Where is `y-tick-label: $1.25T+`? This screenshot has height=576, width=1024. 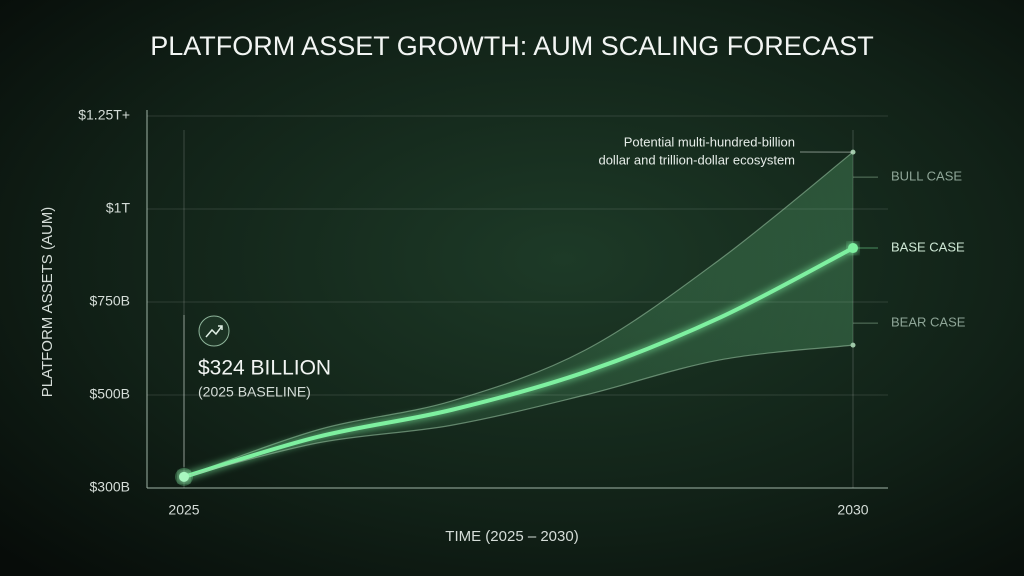
y-tick-label: $1.25T+ is located at coordinates (104, 115).